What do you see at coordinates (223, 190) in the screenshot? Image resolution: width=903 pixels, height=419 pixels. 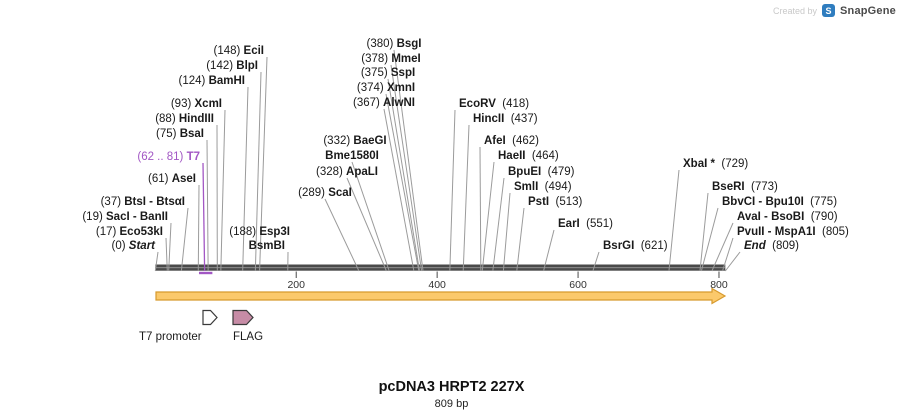 I see `site-line-XcmI` at bounding box center [223, 190].